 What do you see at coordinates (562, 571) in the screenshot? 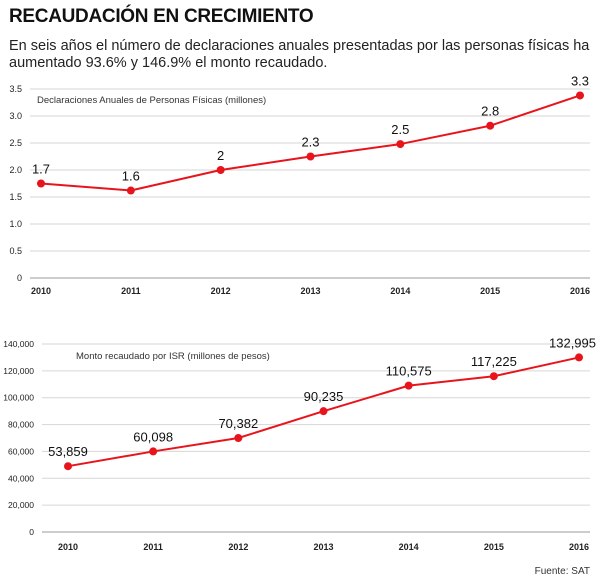
I see `source-note: Fuente: SAT` at bounding box center [562, 571].